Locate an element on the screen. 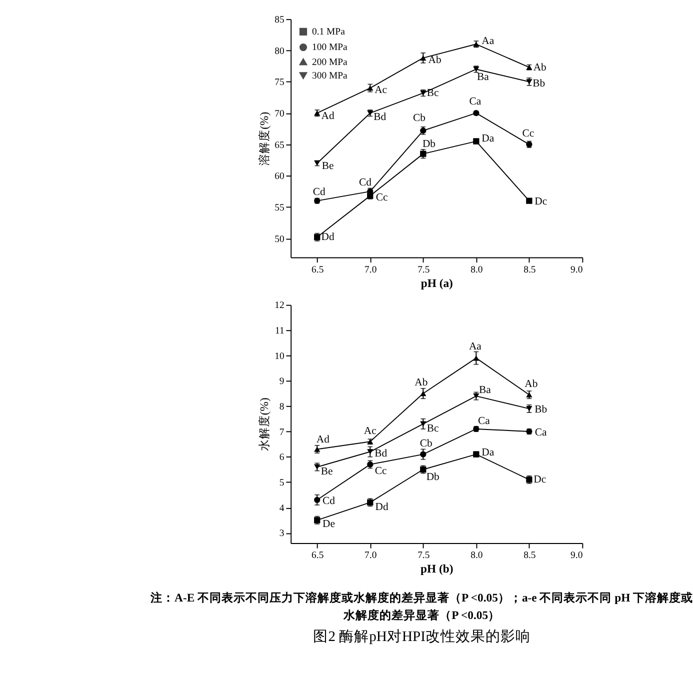  y-tick-label: 50 is located at coordinates (279, 239).